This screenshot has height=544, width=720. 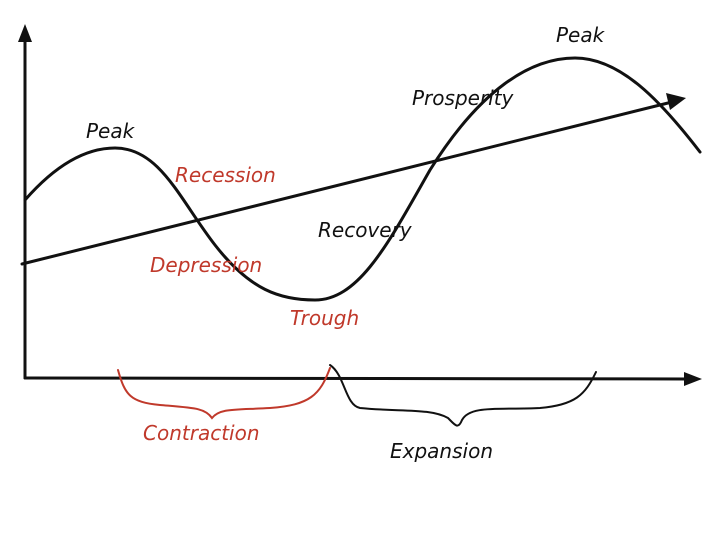 I want to click on stage-label: Expansion, so click(x=441, y=451).